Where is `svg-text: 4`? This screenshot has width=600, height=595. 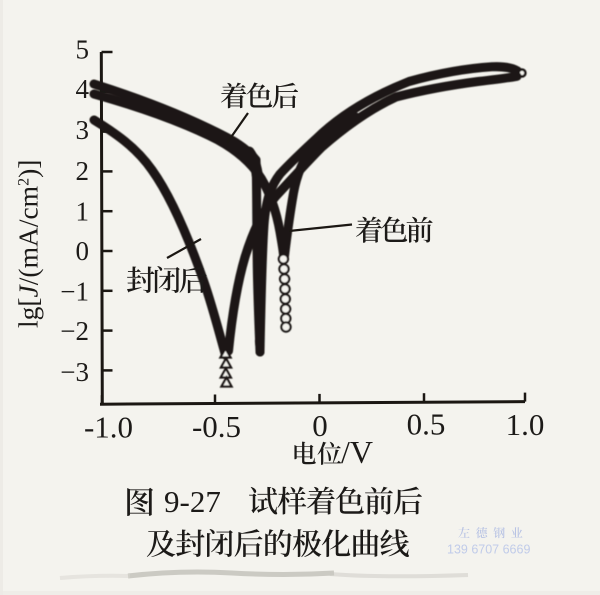 svg-text: 4 is located at coordinates (83, 89).